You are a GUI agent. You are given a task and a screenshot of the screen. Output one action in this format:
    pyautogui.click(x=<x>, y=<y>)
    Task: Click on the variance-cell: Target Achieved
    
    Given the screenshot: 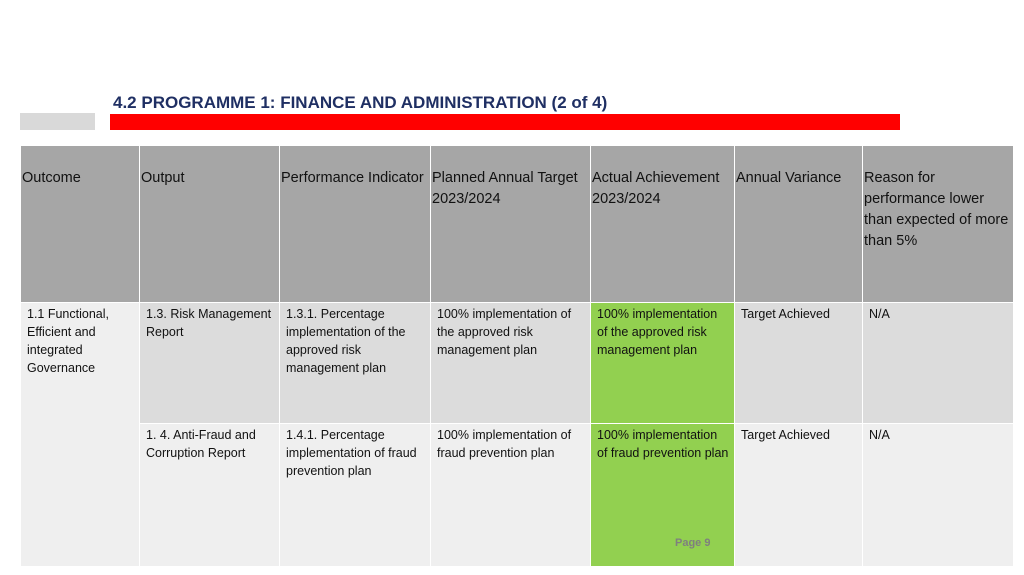 What is the action you would take?
    pyautogui.click(x=798, y=363)
    